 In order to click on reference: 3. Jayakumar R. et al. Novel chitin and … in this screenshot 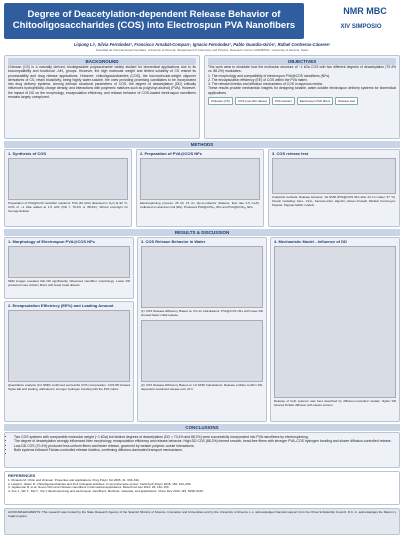, I will do `click(89, 487)`.